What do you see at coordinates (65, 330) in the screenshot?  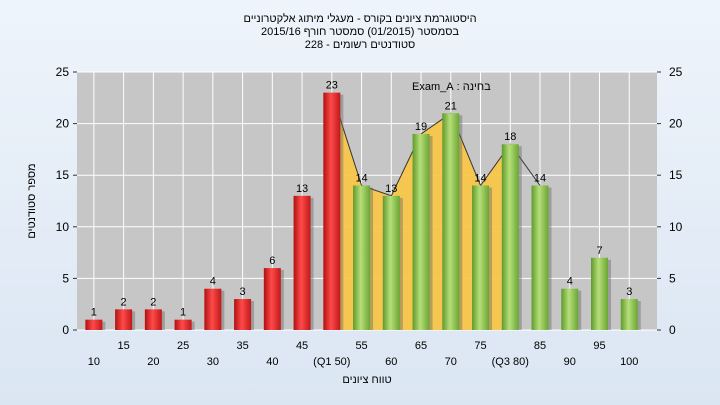 I see `y-tick-label-left: 0` at bounding box center [65, 330].